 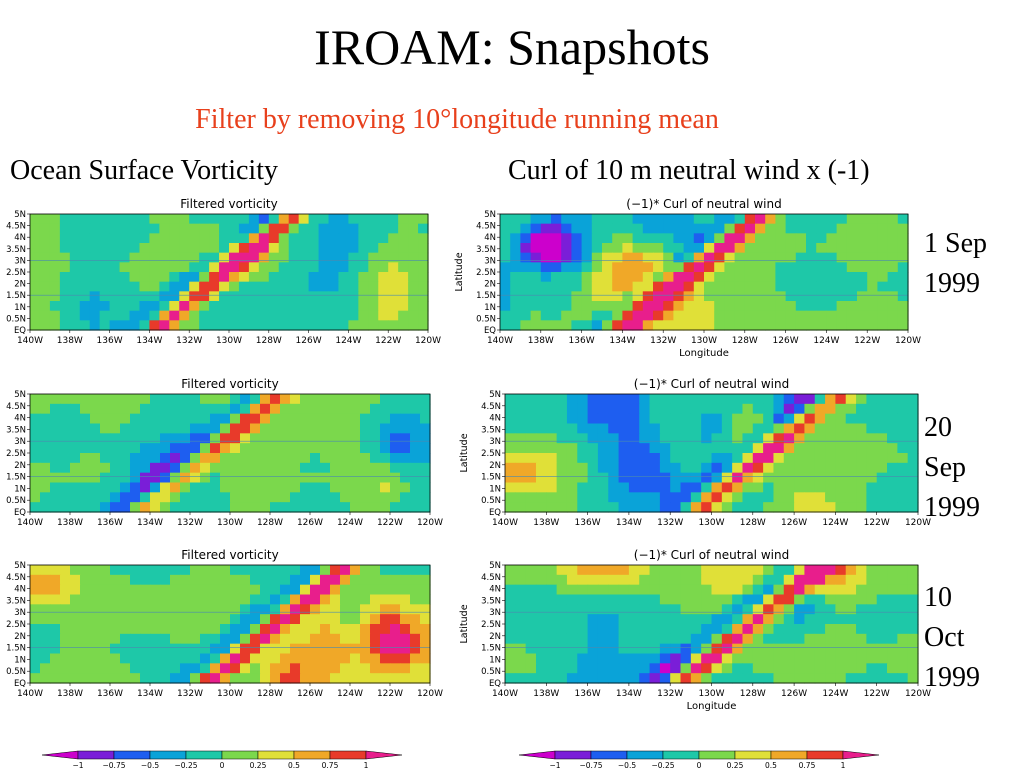 I want to click on y-tick-label: 1.5N, so click(x=491, y=649).